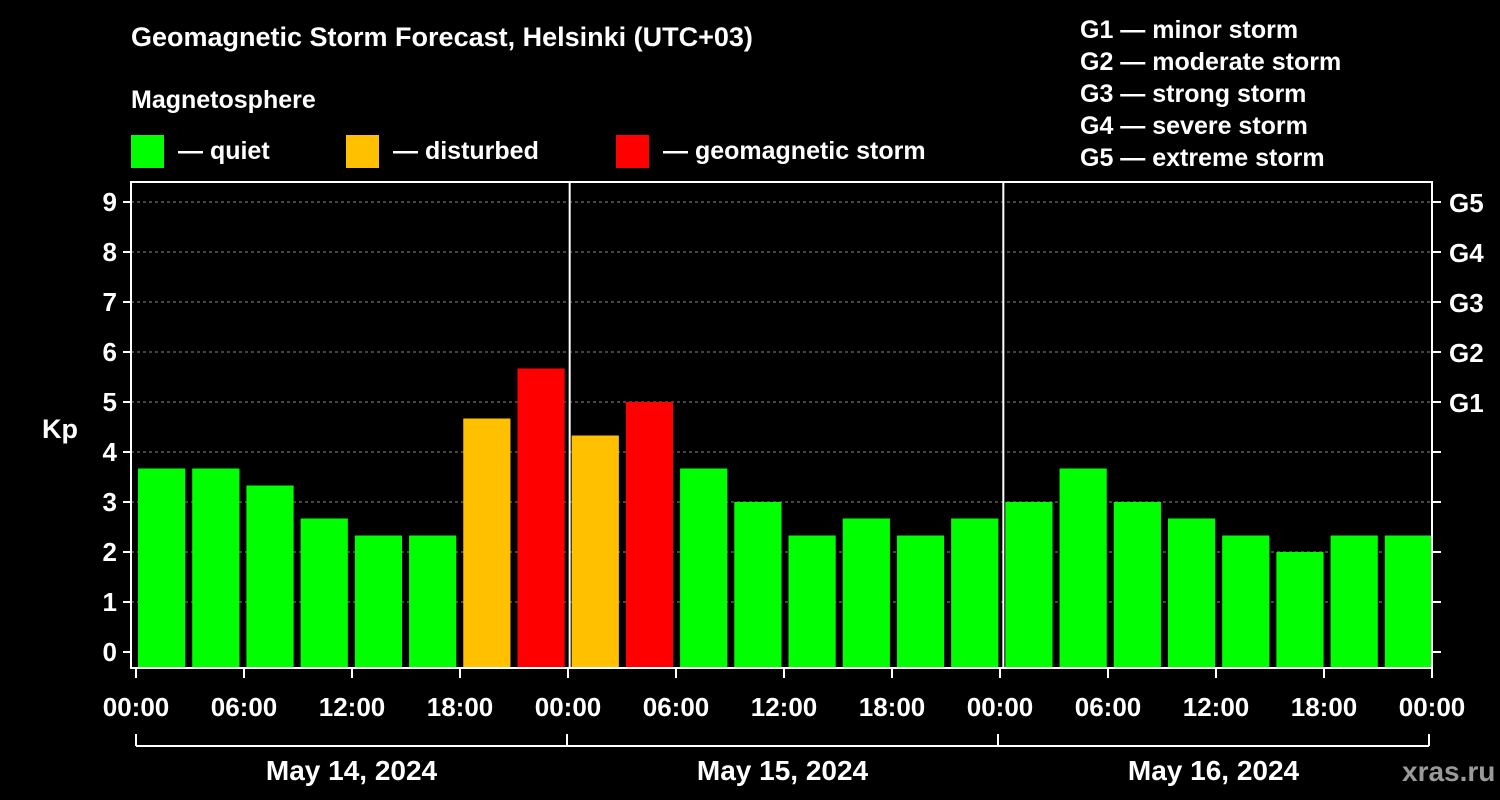 The height and width of the screenshot is (800, 1500). What do you see at coordinates (1449, 771) in the screenshot?
I see `watermark: xras.ru` at bounding box center [1449, 771].